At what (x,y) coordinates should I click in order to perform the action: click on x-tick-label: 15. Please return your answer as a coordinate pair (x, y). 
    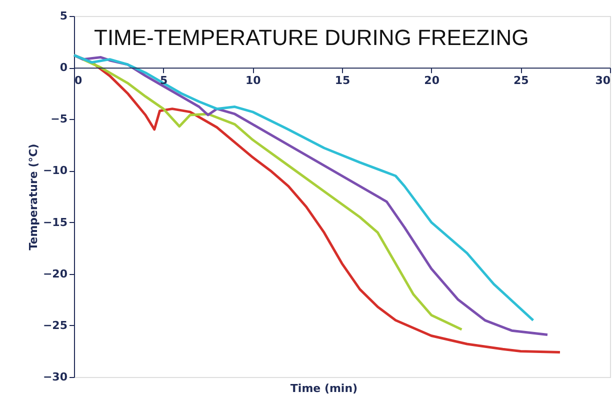
    Looking at the image, I should click on (342, 81).